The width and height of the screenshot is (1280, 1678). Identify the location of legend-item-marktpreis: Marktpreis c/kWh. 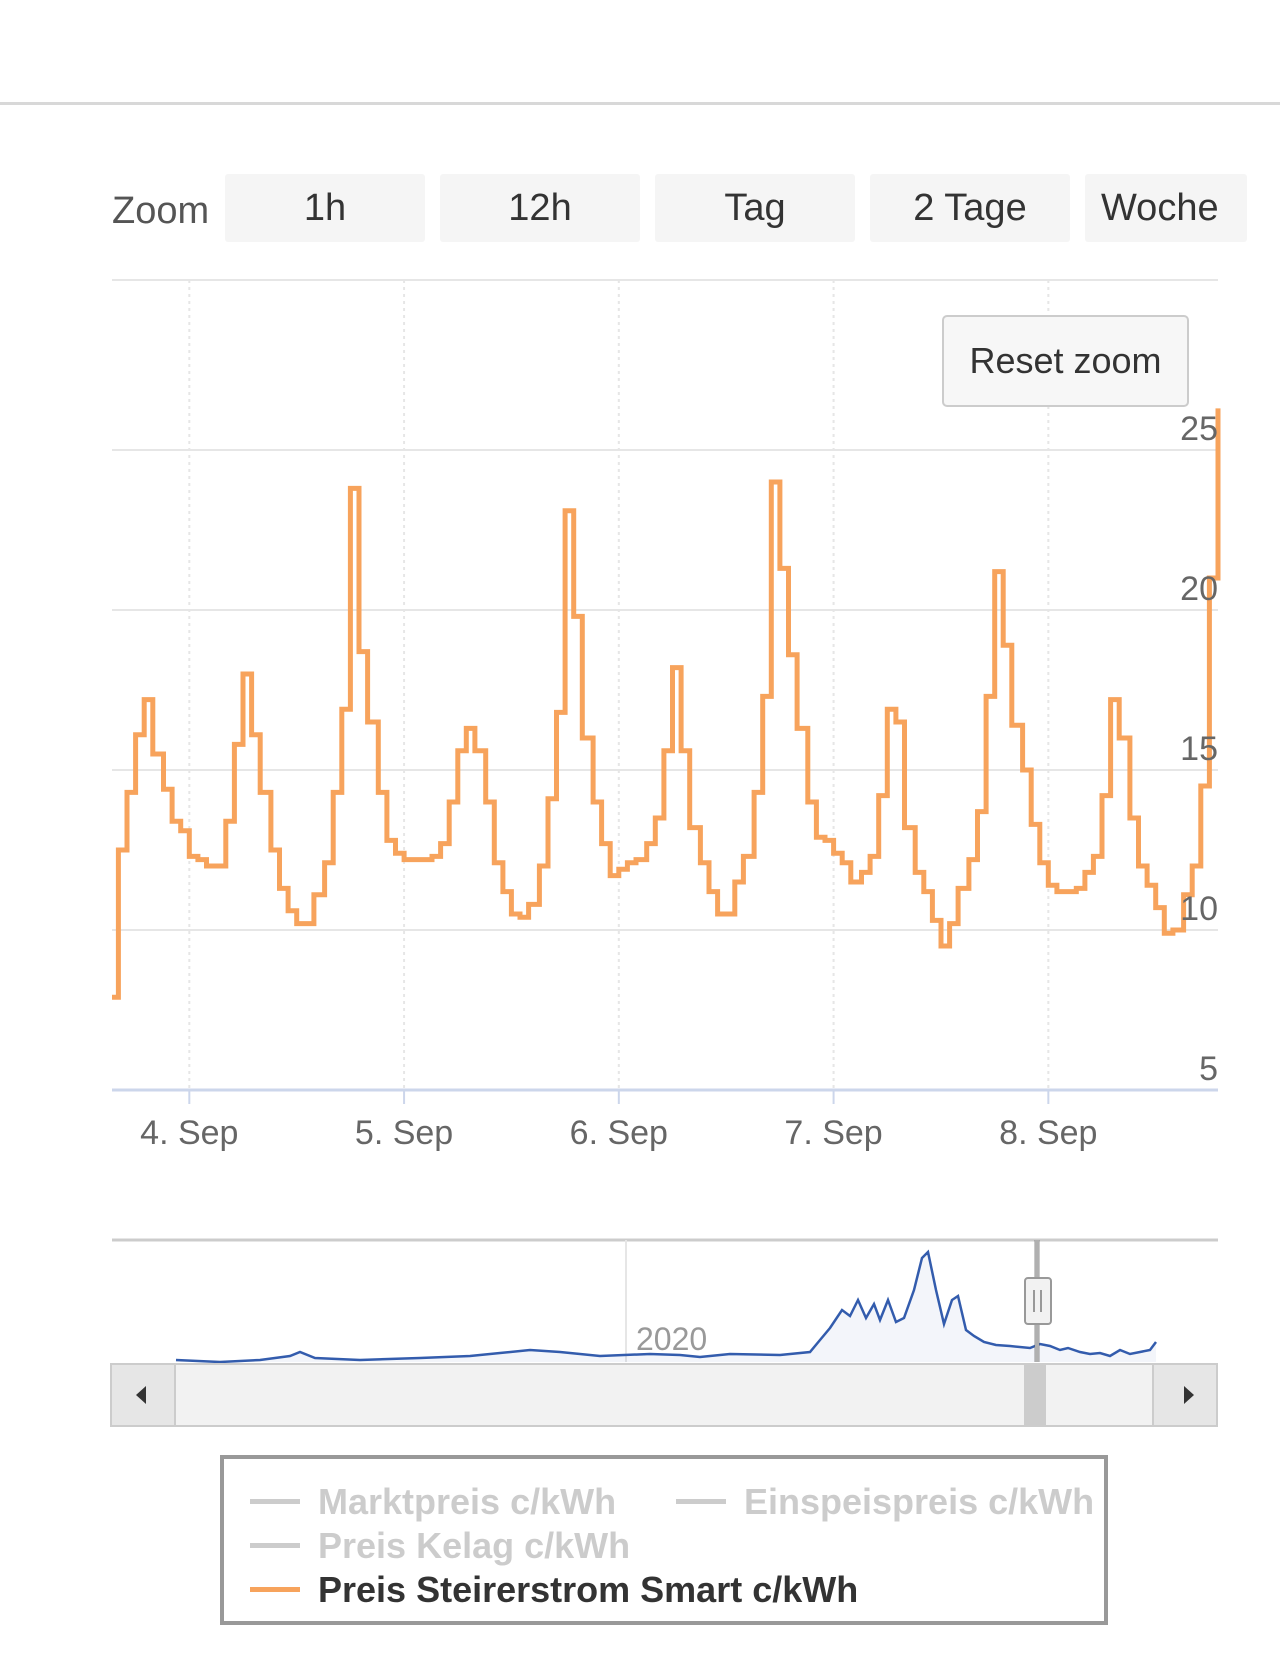
(433, 1502).